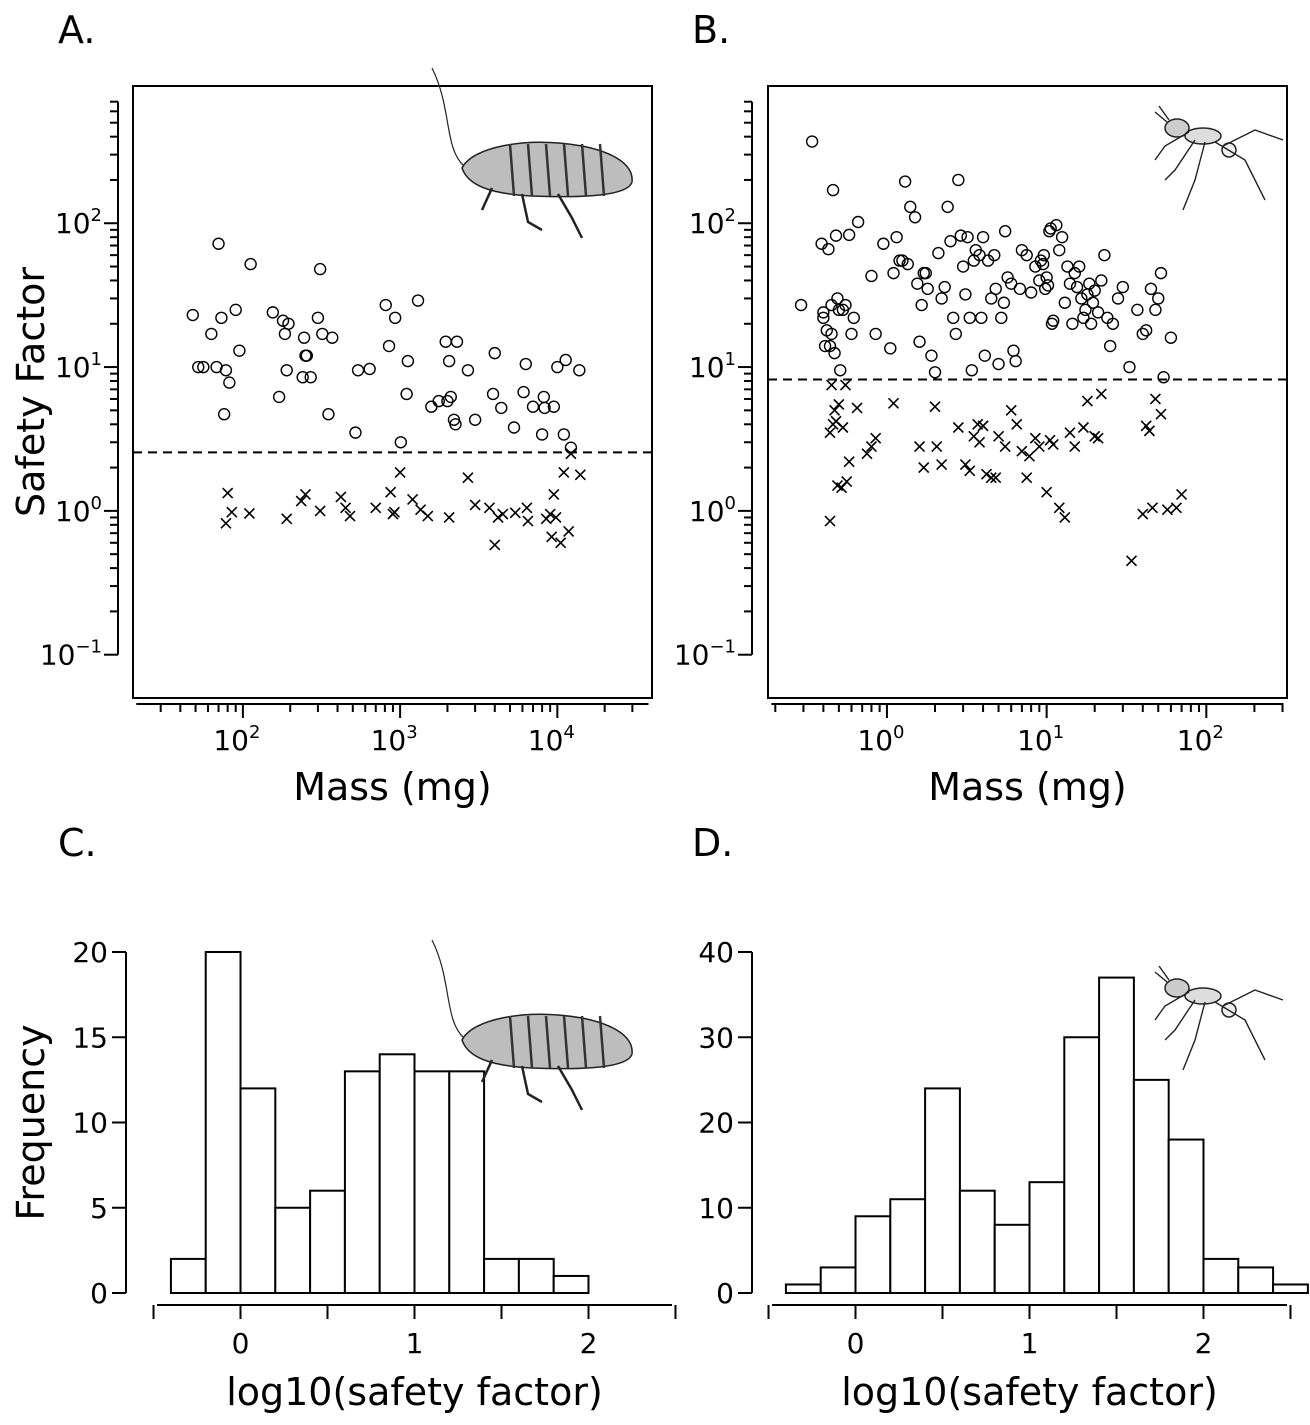 This screenshot has width=1310, height=1425. What do you see at coordinates (1027, 787) in the screenshot?
I see `x-axis-title: Mass (mg)` at bounding box center [1027, 787].